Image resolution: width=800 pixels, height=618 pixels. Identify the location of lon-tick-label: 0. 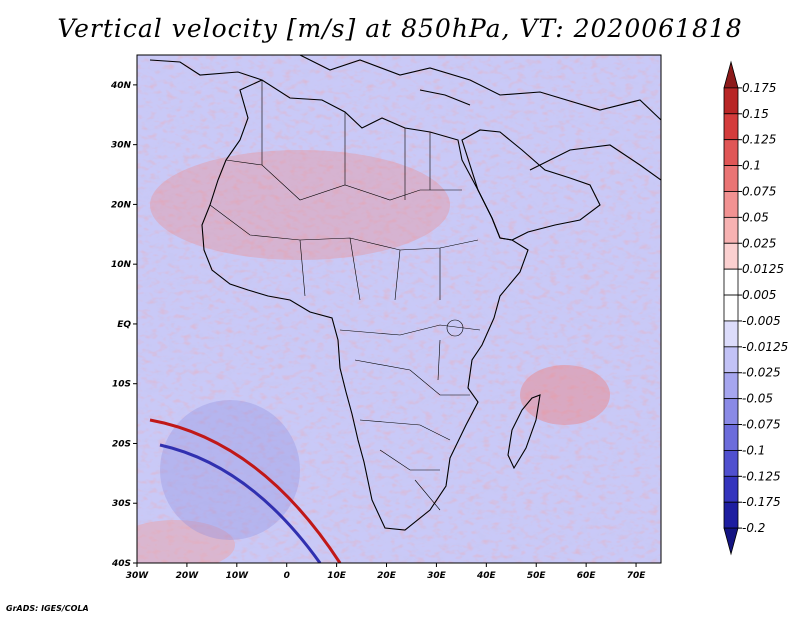
(287, 576).